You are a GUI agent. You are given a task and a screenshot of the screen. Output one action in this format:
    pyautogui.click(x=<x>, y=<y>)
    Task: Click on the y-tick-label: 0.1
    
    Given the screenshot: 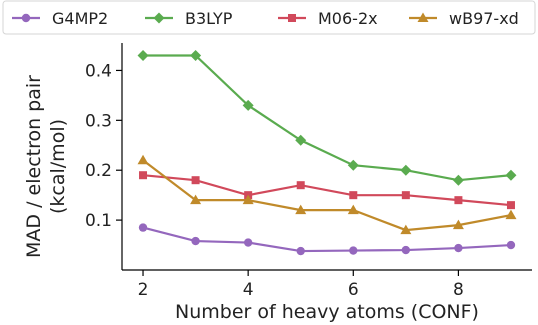 What is the action you would take?
    pyautogui.click(x=98, y=221)
    